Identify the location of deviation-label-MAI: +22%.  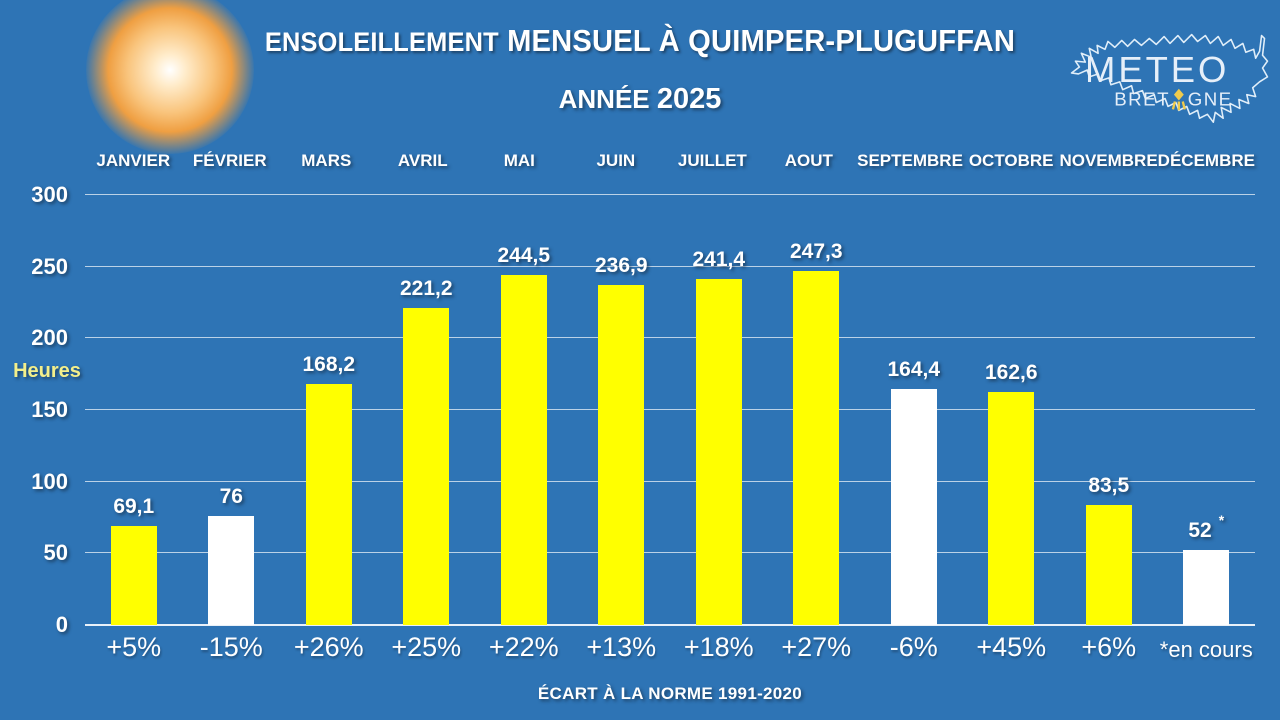
(523, 647).